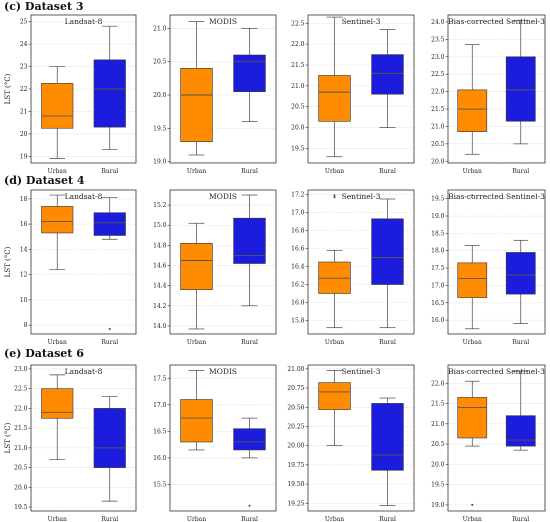 Image resolution: width=550 pixels, height=522 pixels. I want to click on boxplot-panel: 19.0 19.5 20.0 20.5 21.0 MODIS Urban Rural, so click(215, 94).